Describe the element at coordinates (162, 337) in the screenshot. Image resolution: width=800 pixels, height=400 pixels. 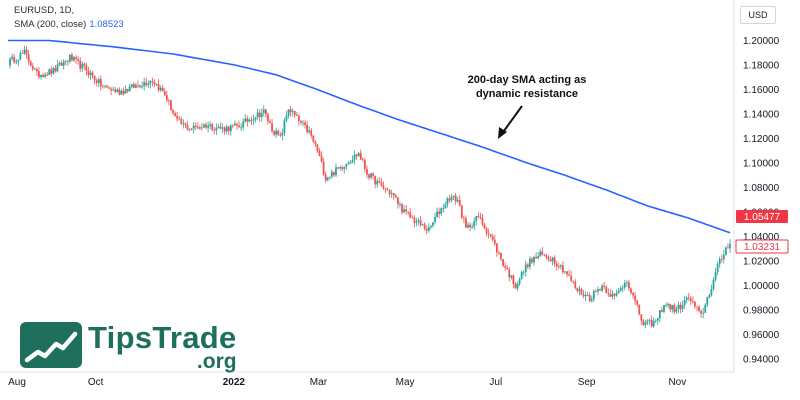
I see `logo-wordmark: TipsTrade` at that location.